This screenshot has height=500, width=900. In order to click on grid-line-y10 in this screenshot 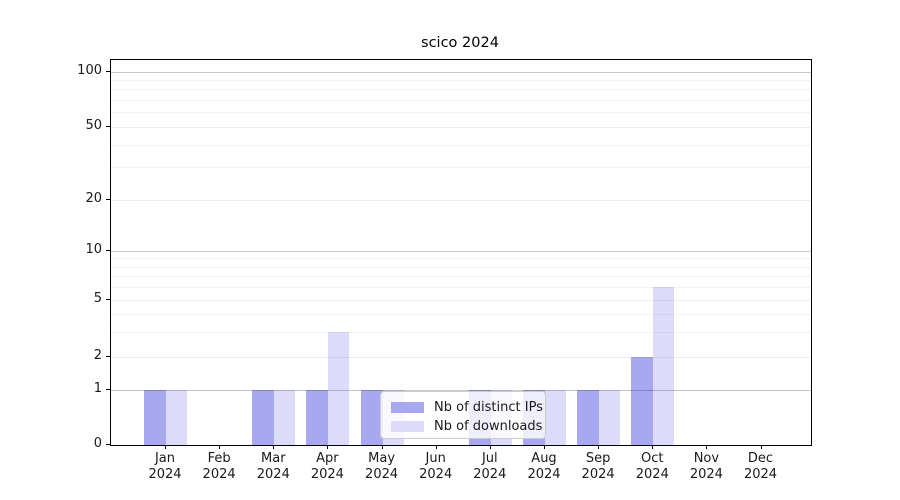, I will do `click(461, 251)`.